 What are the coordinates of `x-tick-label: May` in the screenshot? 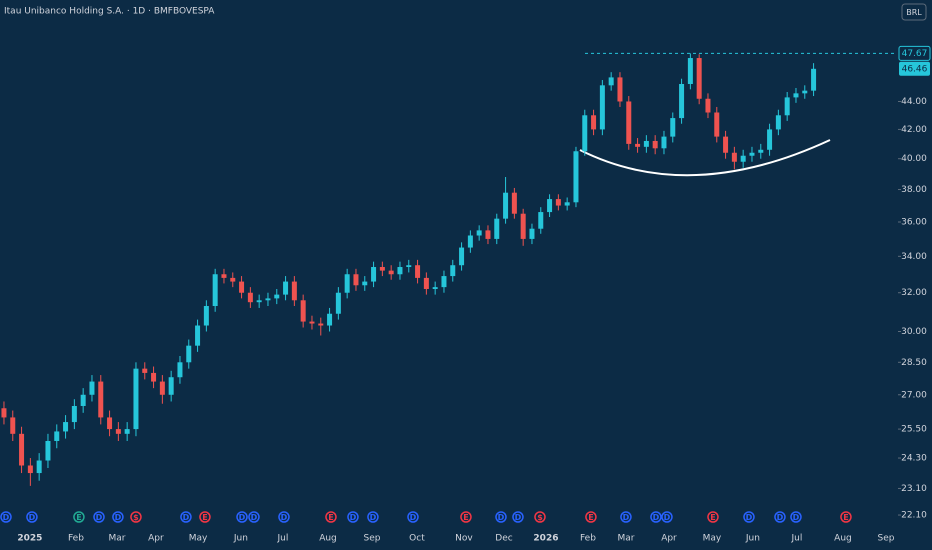 It's located at (712, 539).